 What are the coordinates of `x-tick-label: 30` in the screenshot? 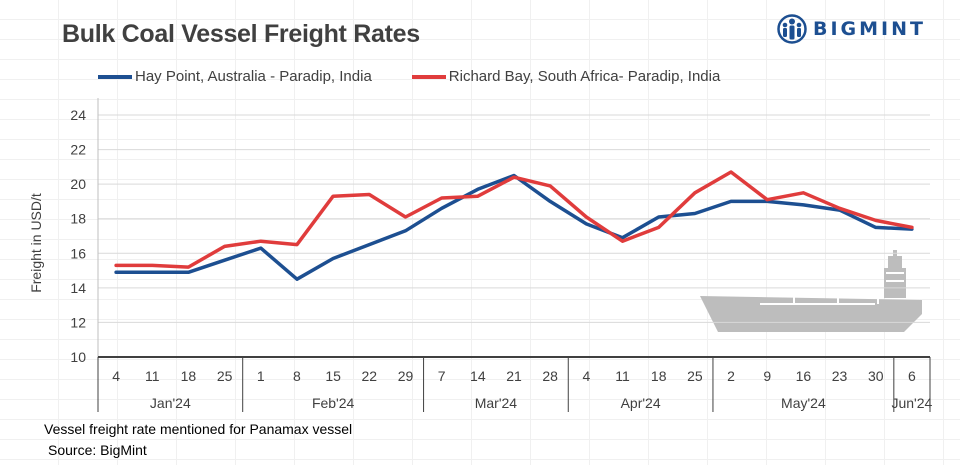 It's located at (876, 376).